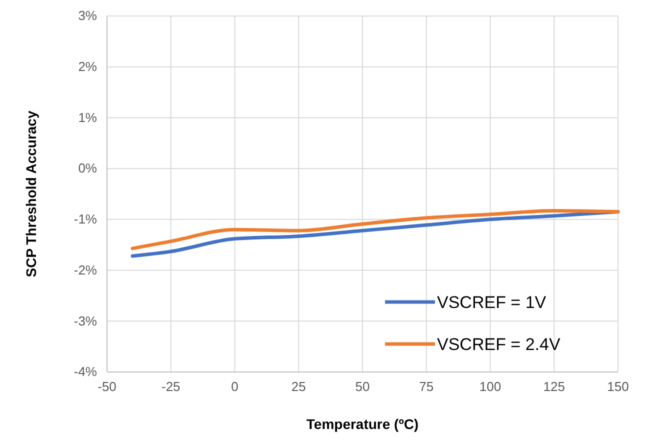 The width and height of the screenshot is (646, 441). I want to click on x-tick-label: -25, so click(170, 386).